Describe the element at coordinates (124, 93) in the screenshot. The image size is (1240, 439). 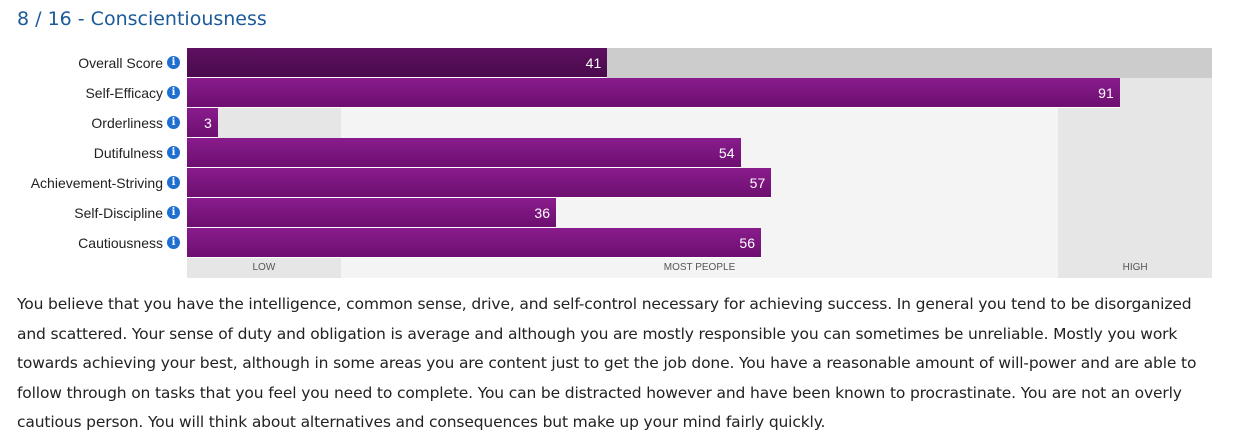
I see `row-label-self-efficacy: Self-Efficacy` at that location.